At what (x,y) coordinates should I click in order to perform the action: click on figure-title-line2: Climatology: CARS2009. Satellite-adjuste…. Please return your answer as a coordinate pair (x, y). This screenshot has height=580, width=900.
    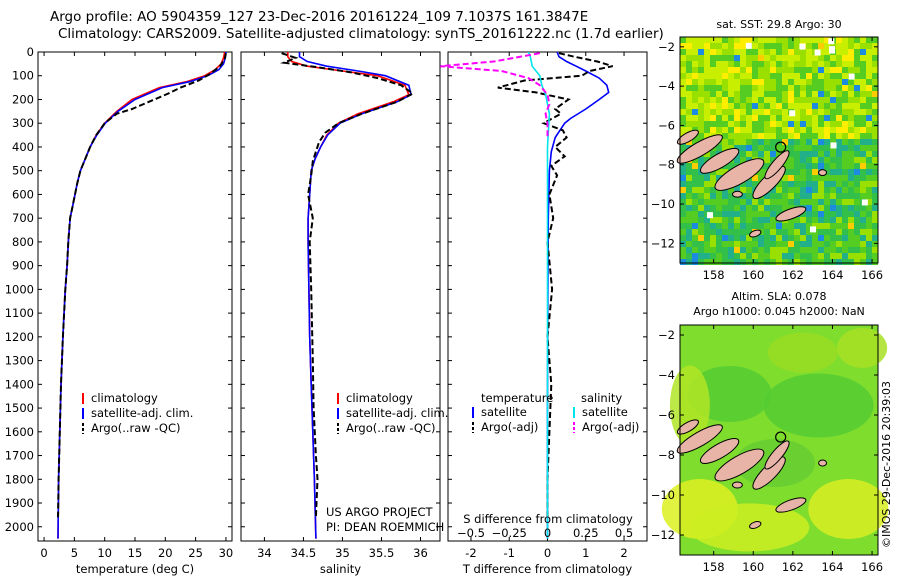
    Looking at the image, I should click on (361, 34).